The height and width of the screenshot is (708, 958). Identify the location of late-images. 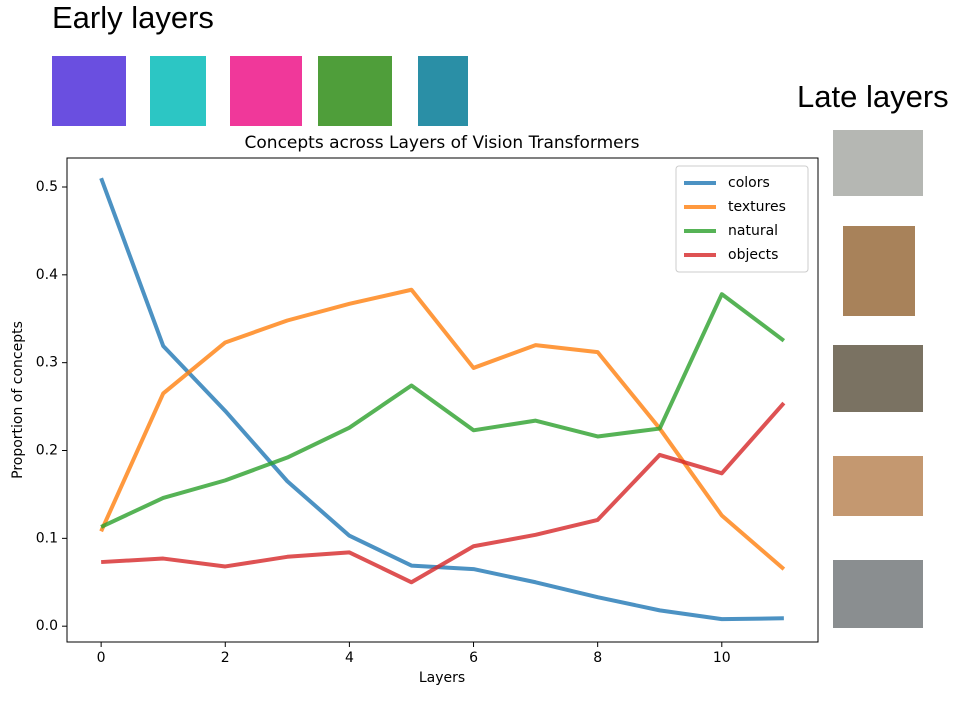
(878, 379).